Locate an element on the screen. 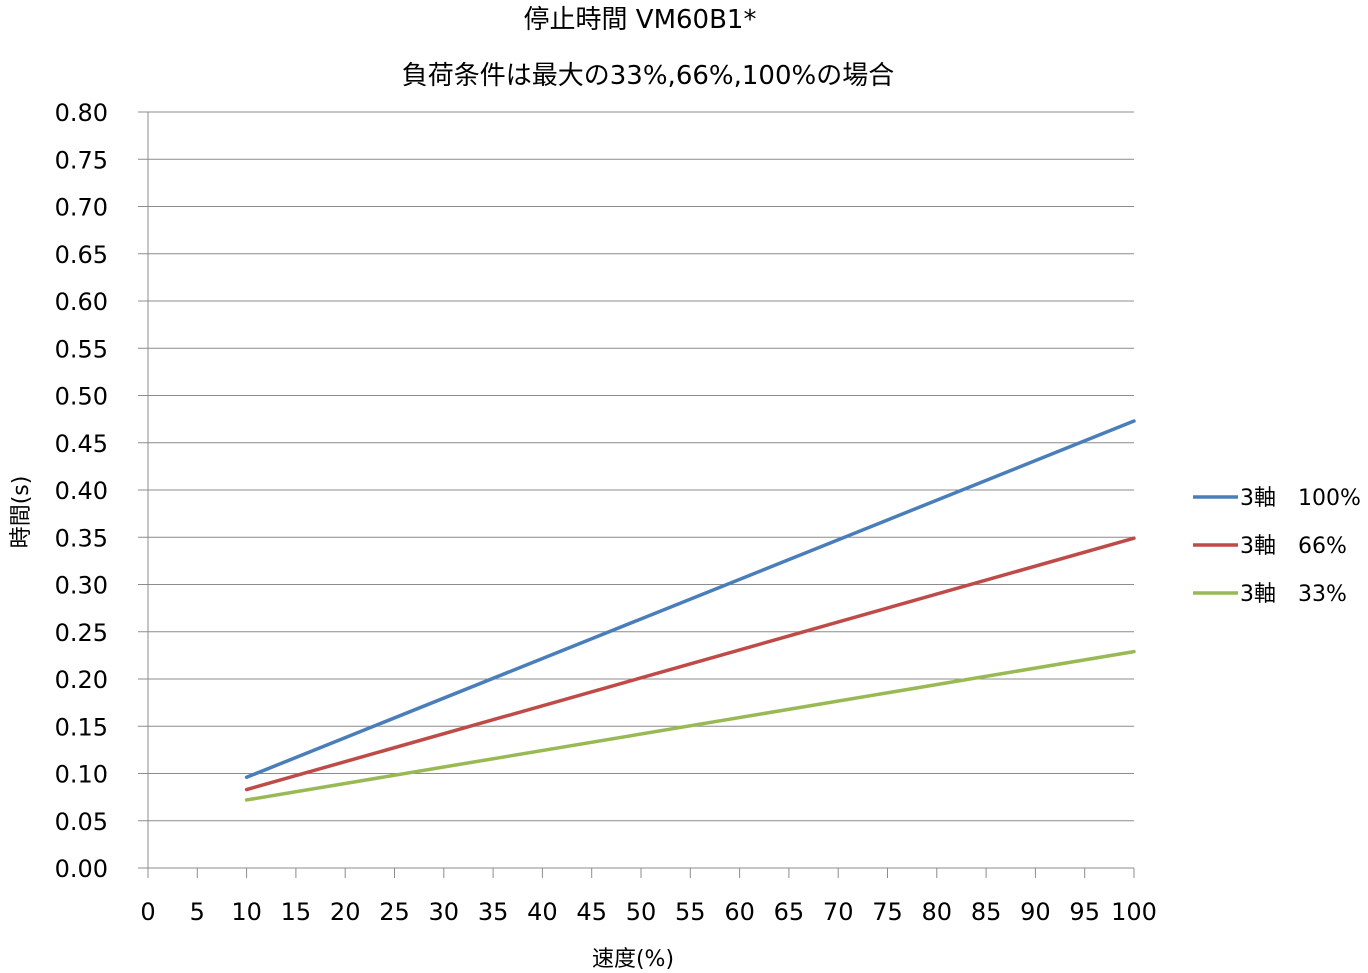  y-tick-label: 0.00 is located at coordinates (81, 869).